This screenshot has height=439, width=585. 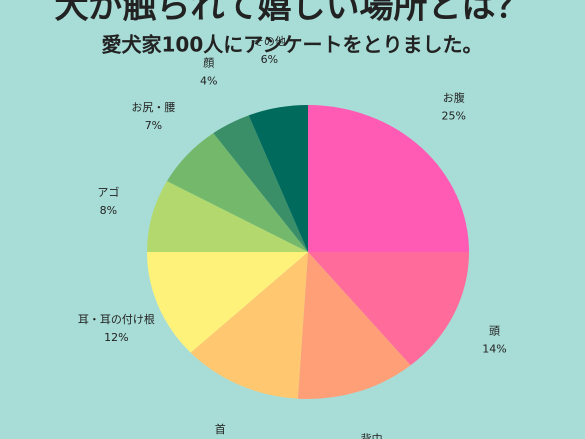 I want to click on slice-label: 頭, so click(x=494, y=331).